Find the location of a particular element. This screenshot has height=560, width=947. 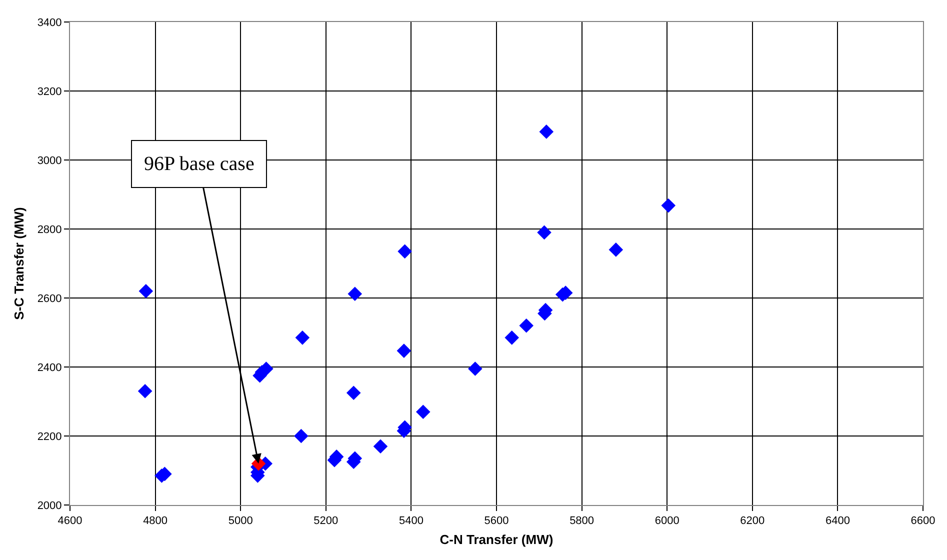

x-tick-label: 5000 is located at coordinates (240, 521).